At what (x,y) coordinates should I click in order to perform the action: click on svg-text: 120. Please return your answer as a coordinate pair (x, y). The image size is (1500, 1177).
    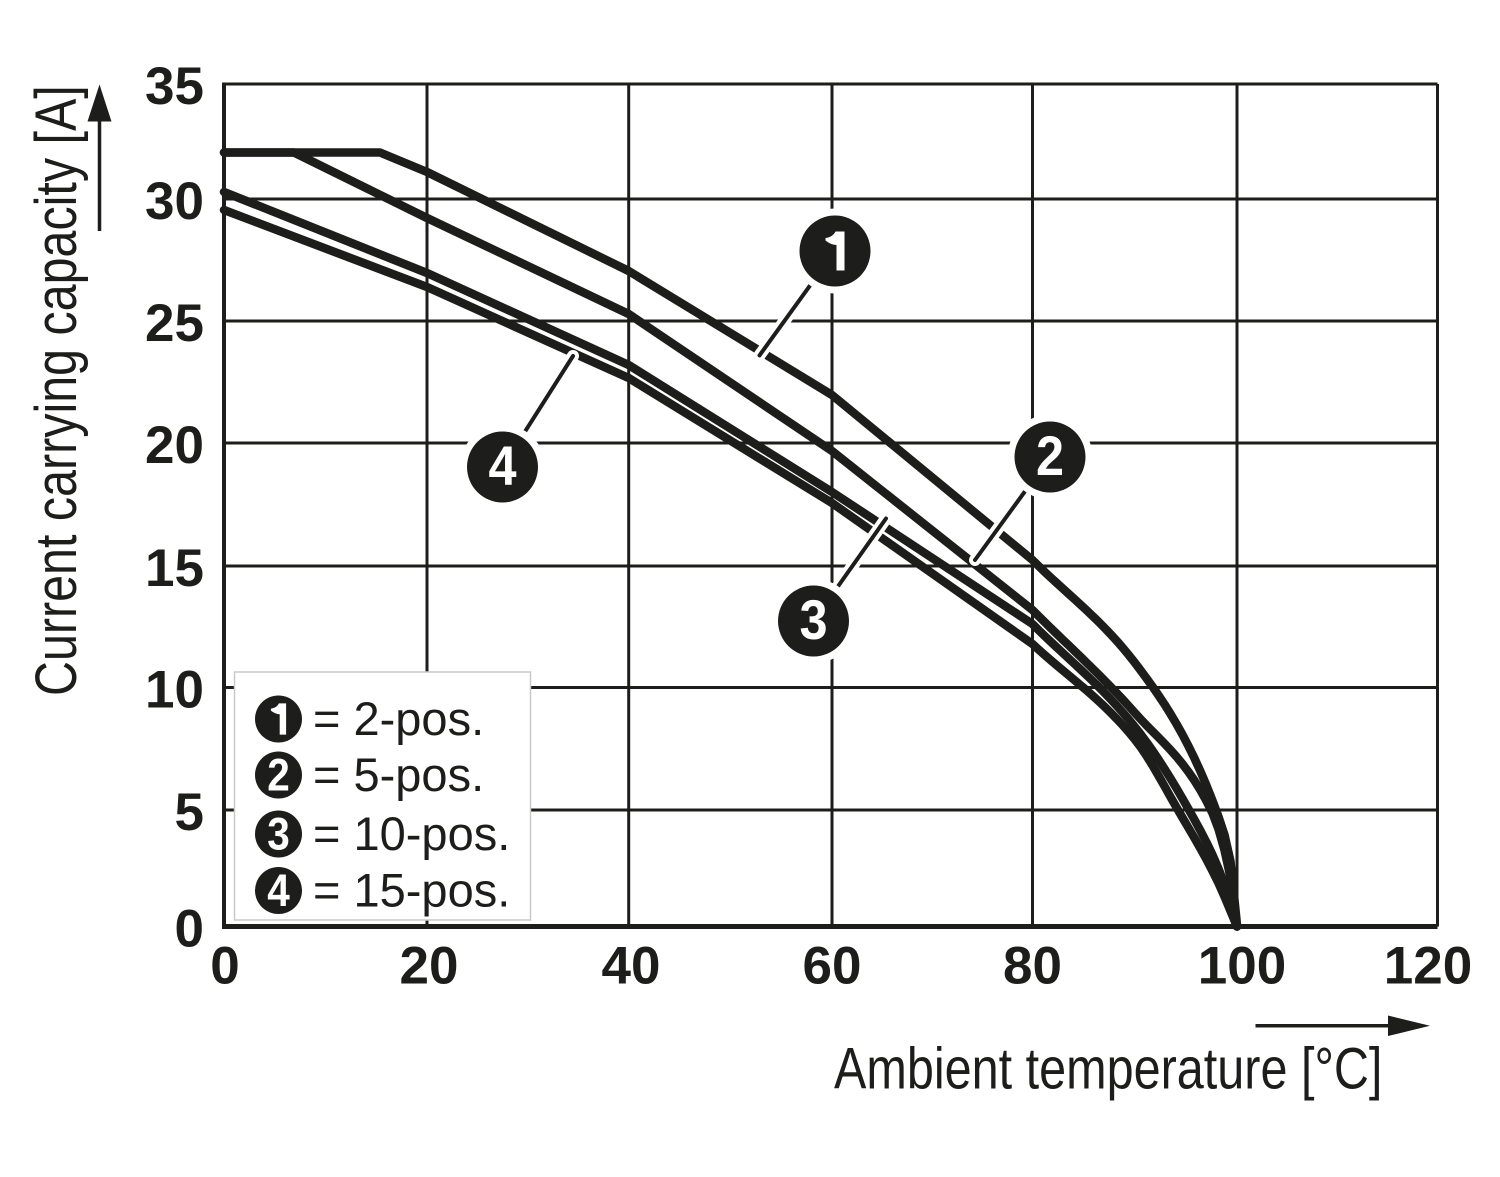
    Looking at the image, I should click on (1428, 966).